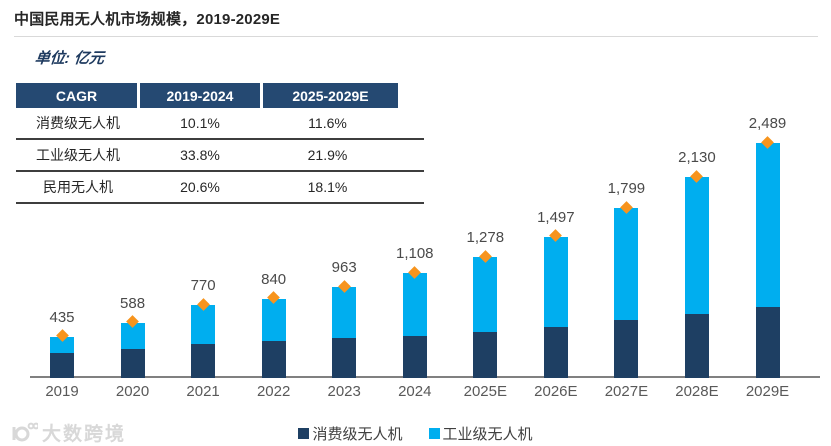  I want to click on bar-2020, so click(132, 350).